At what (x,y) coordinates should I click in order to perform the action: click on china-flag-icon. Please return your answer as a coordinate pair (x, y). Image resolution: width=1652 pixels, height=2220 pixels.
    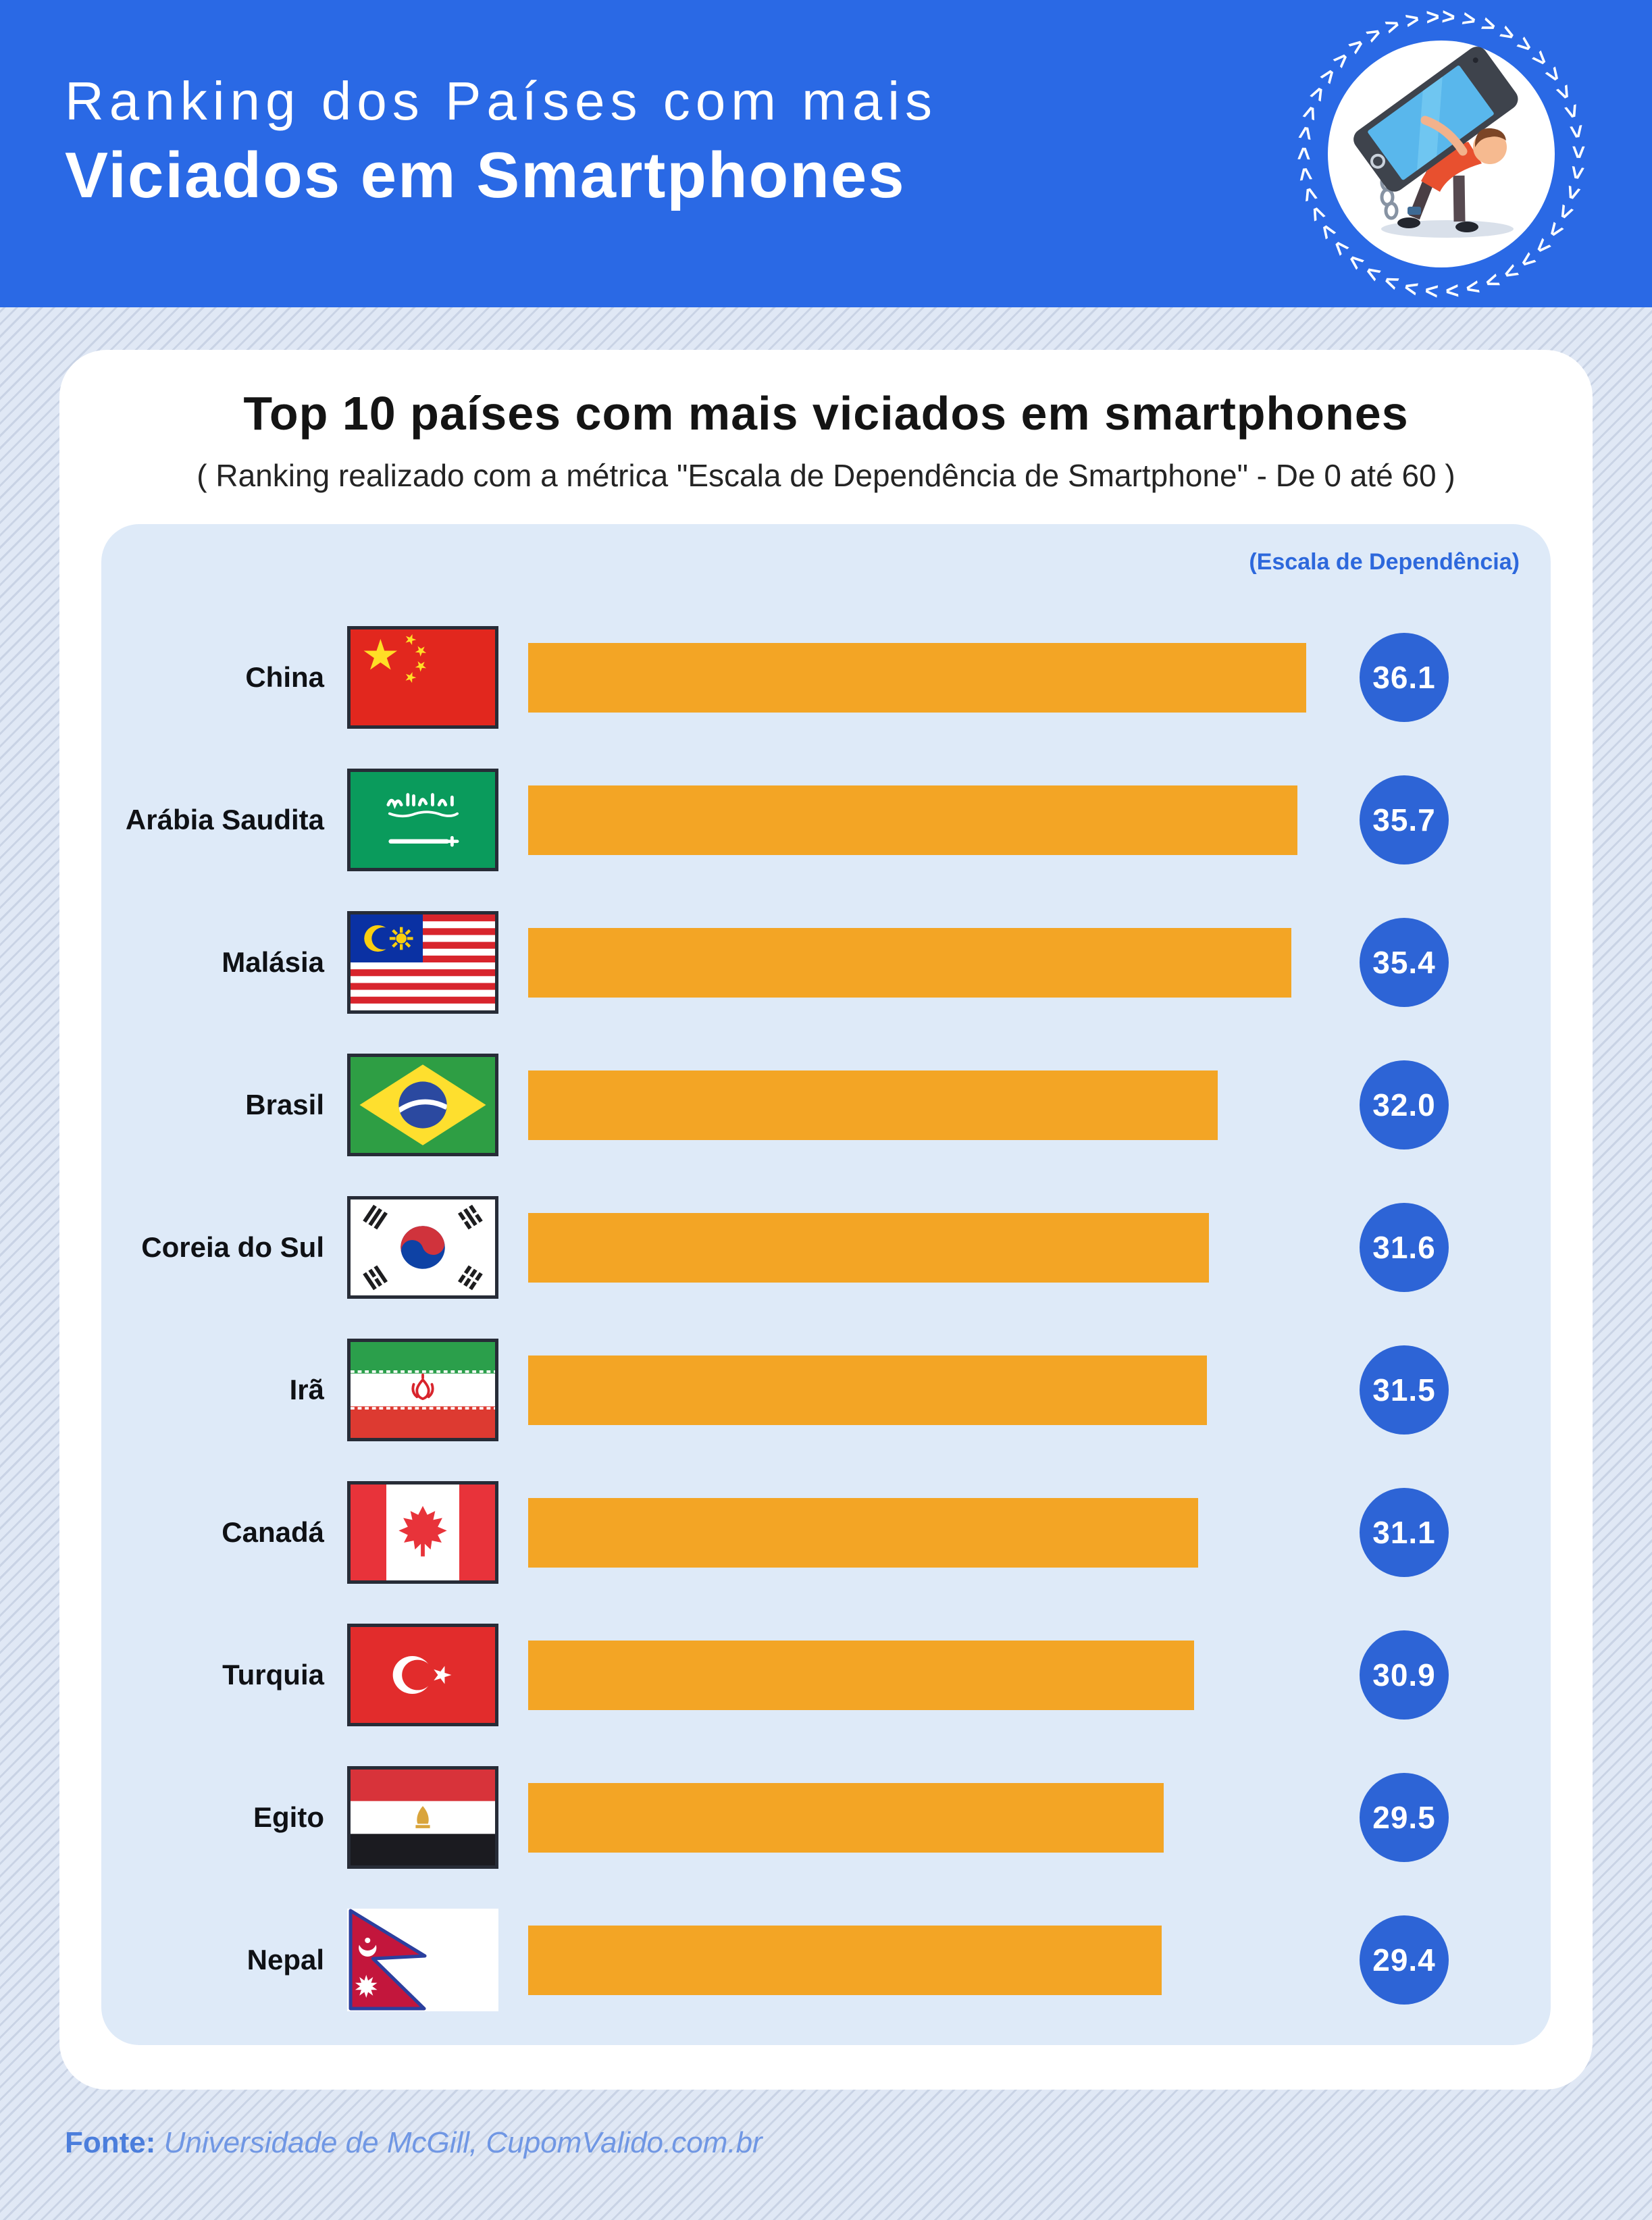
    Looking at the image, I should click on (422, 677).